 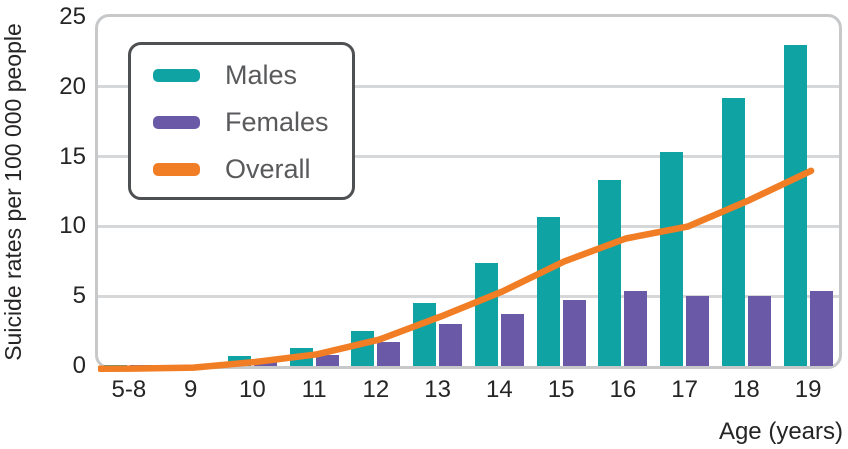 I want to click on legend-label-males: Males, so click(x=261, y=74).